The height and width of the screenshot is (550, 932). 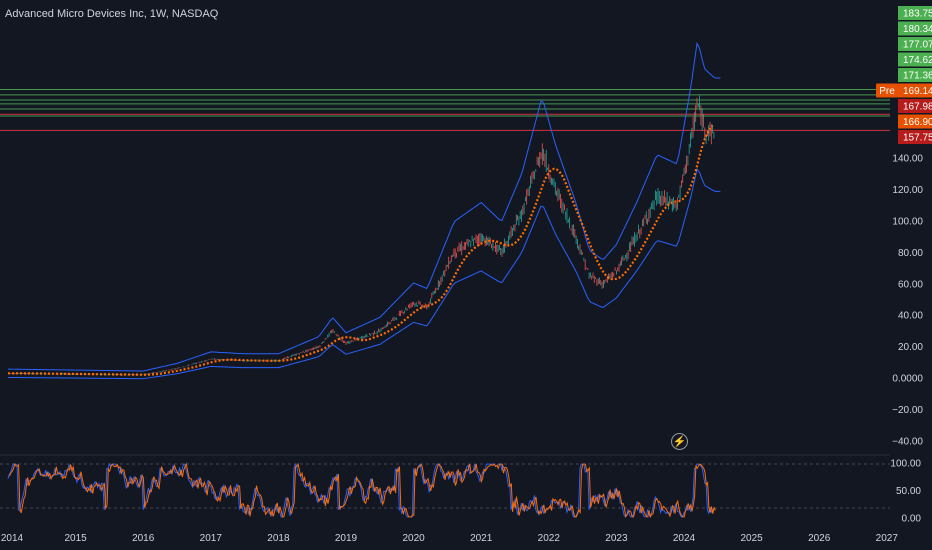 I want to click on price-tag-label: 157.75, so click(x=917, y=138).